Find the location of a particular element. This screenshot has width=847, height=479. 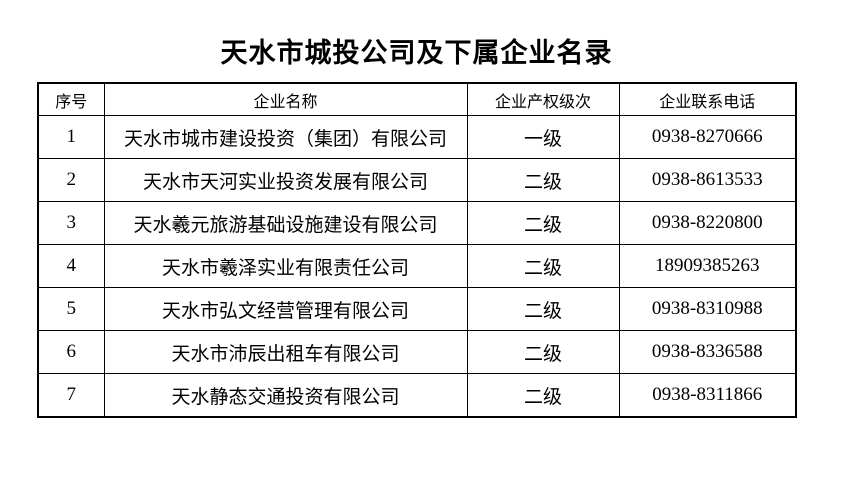

cell-phone: 0938-8613533 is located at coordinates (707, 180).